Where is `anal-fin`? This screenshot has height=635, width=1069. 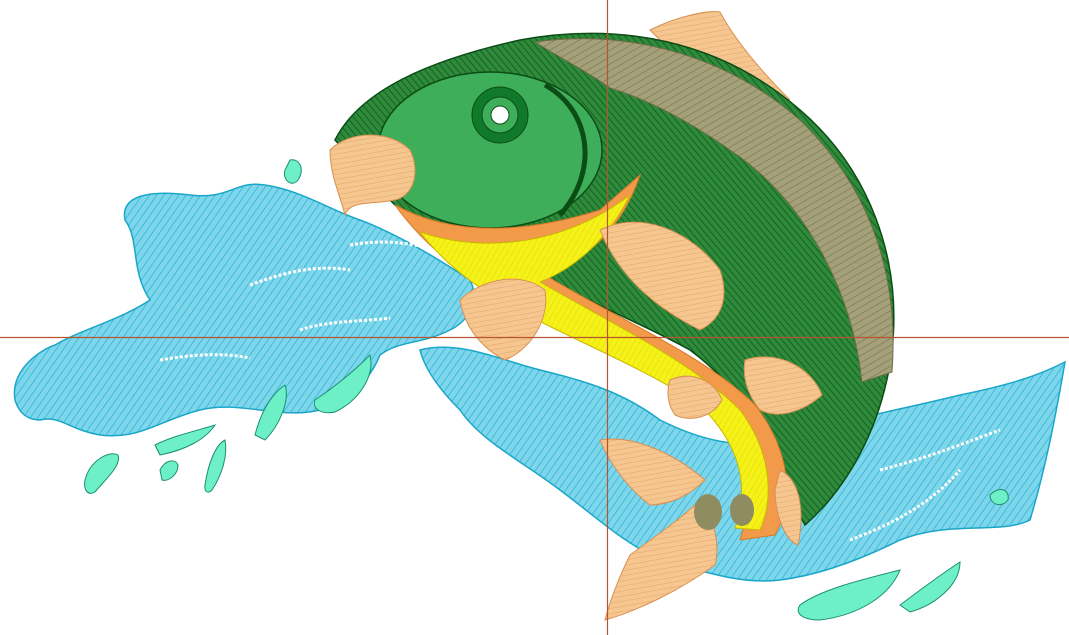 anal-fin is located at coordinates (788, 507).